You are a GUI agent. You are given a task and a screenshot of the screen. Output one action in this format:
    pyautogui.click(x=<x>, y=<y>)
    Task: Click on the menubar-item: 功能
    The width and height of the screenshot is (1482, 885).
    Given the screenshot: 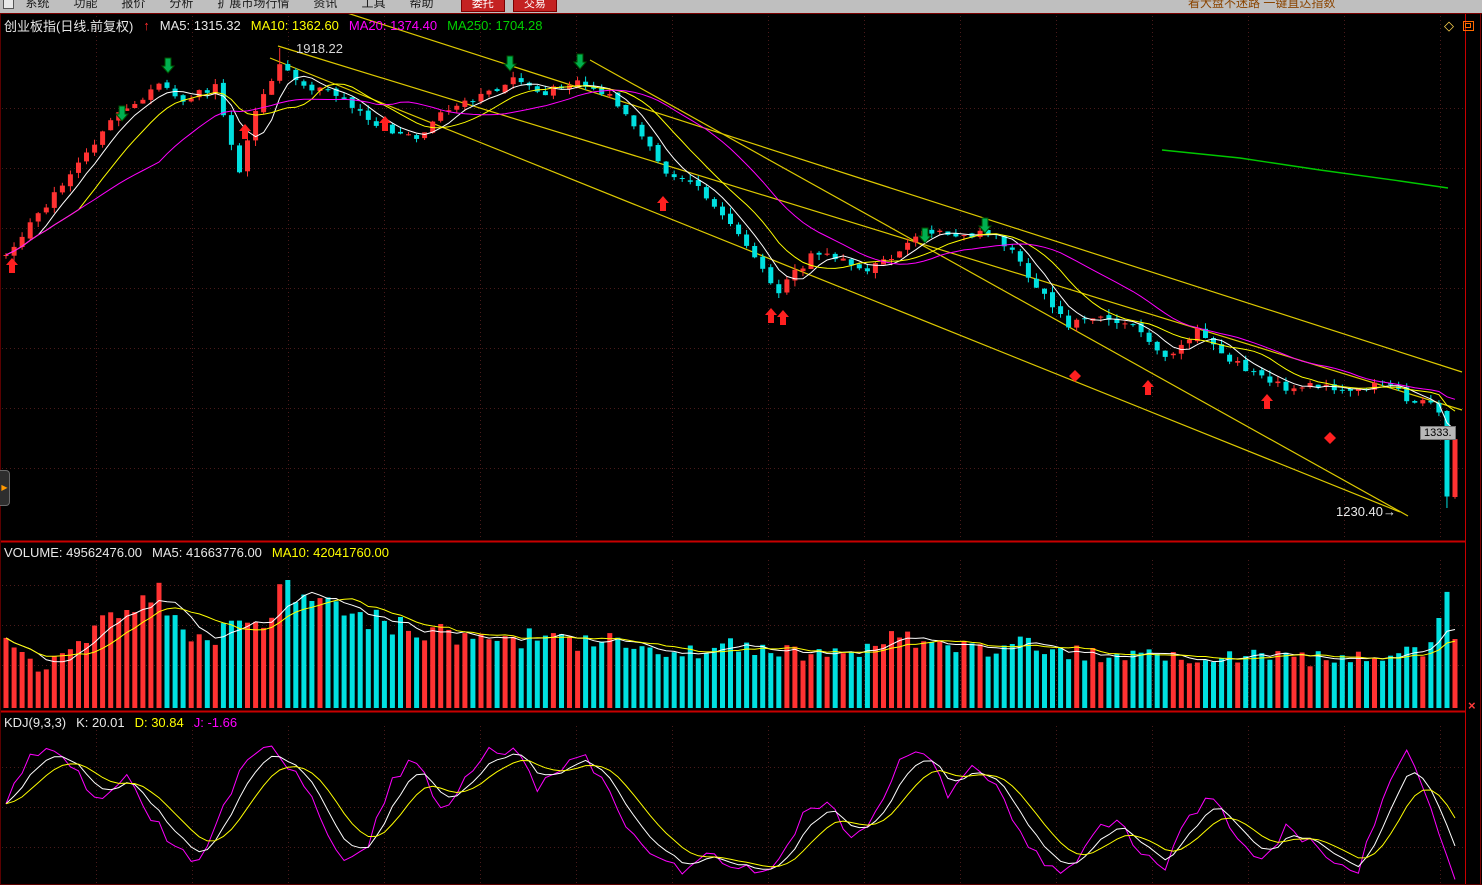 What is the action you would take?
    pyautogui.click(x=85, y=5)
    